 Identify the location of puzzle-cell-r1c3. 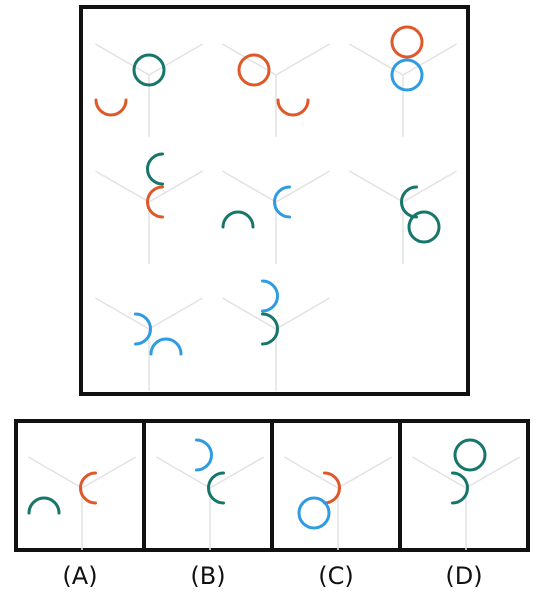
(403, 81).